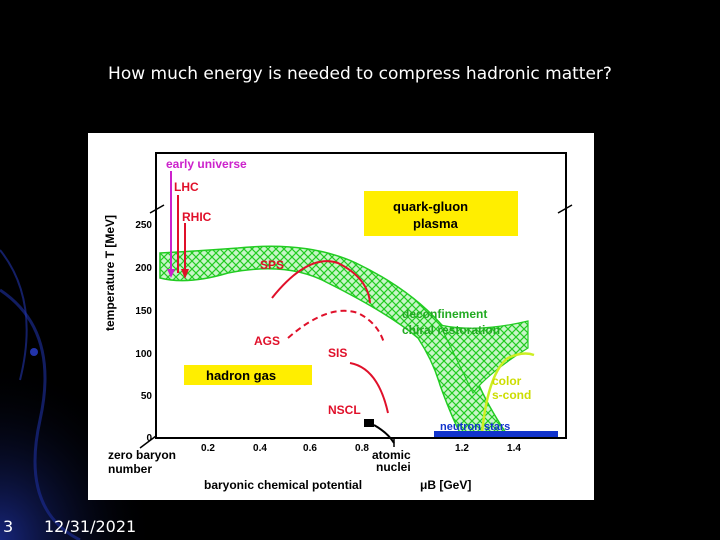 The image size is (720, 540). Describe the element at coordinates (260, 448) in the screenshot. I see `x-tick: 0.4` at that location.